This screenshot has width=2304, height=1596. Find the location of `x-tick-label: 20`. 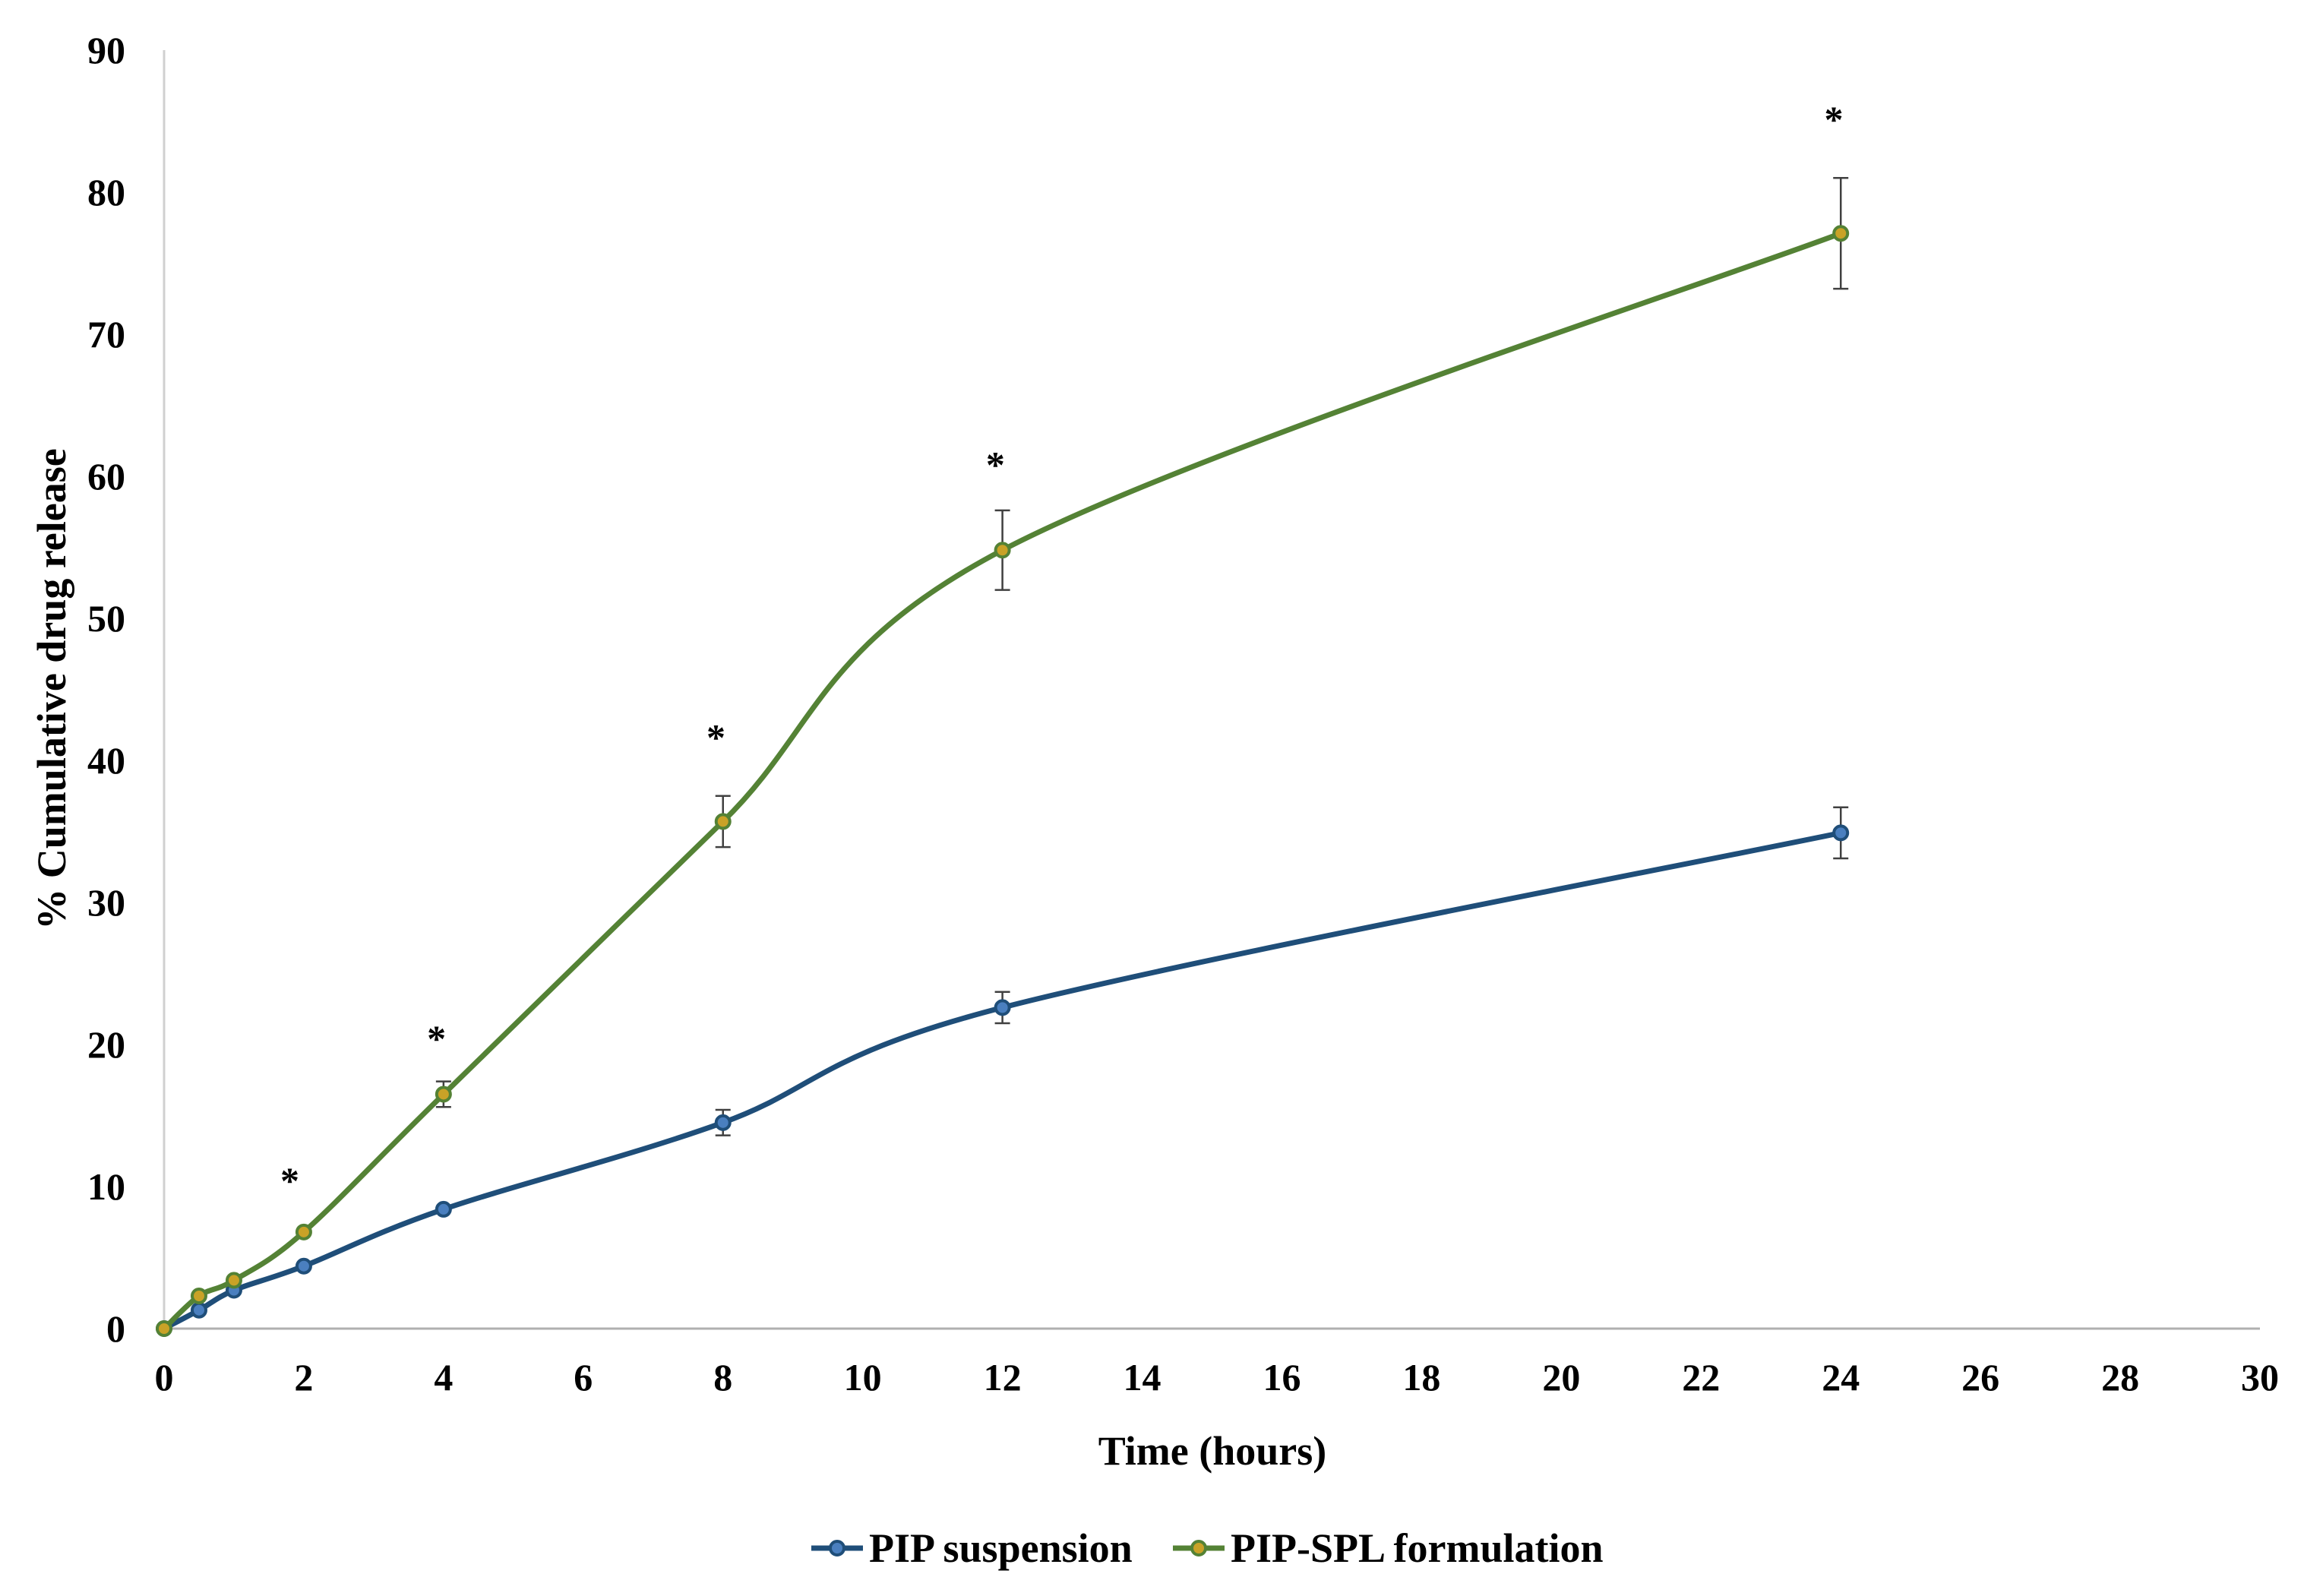

x-tick-label: 20 is located at coordinates (1561, 1377).